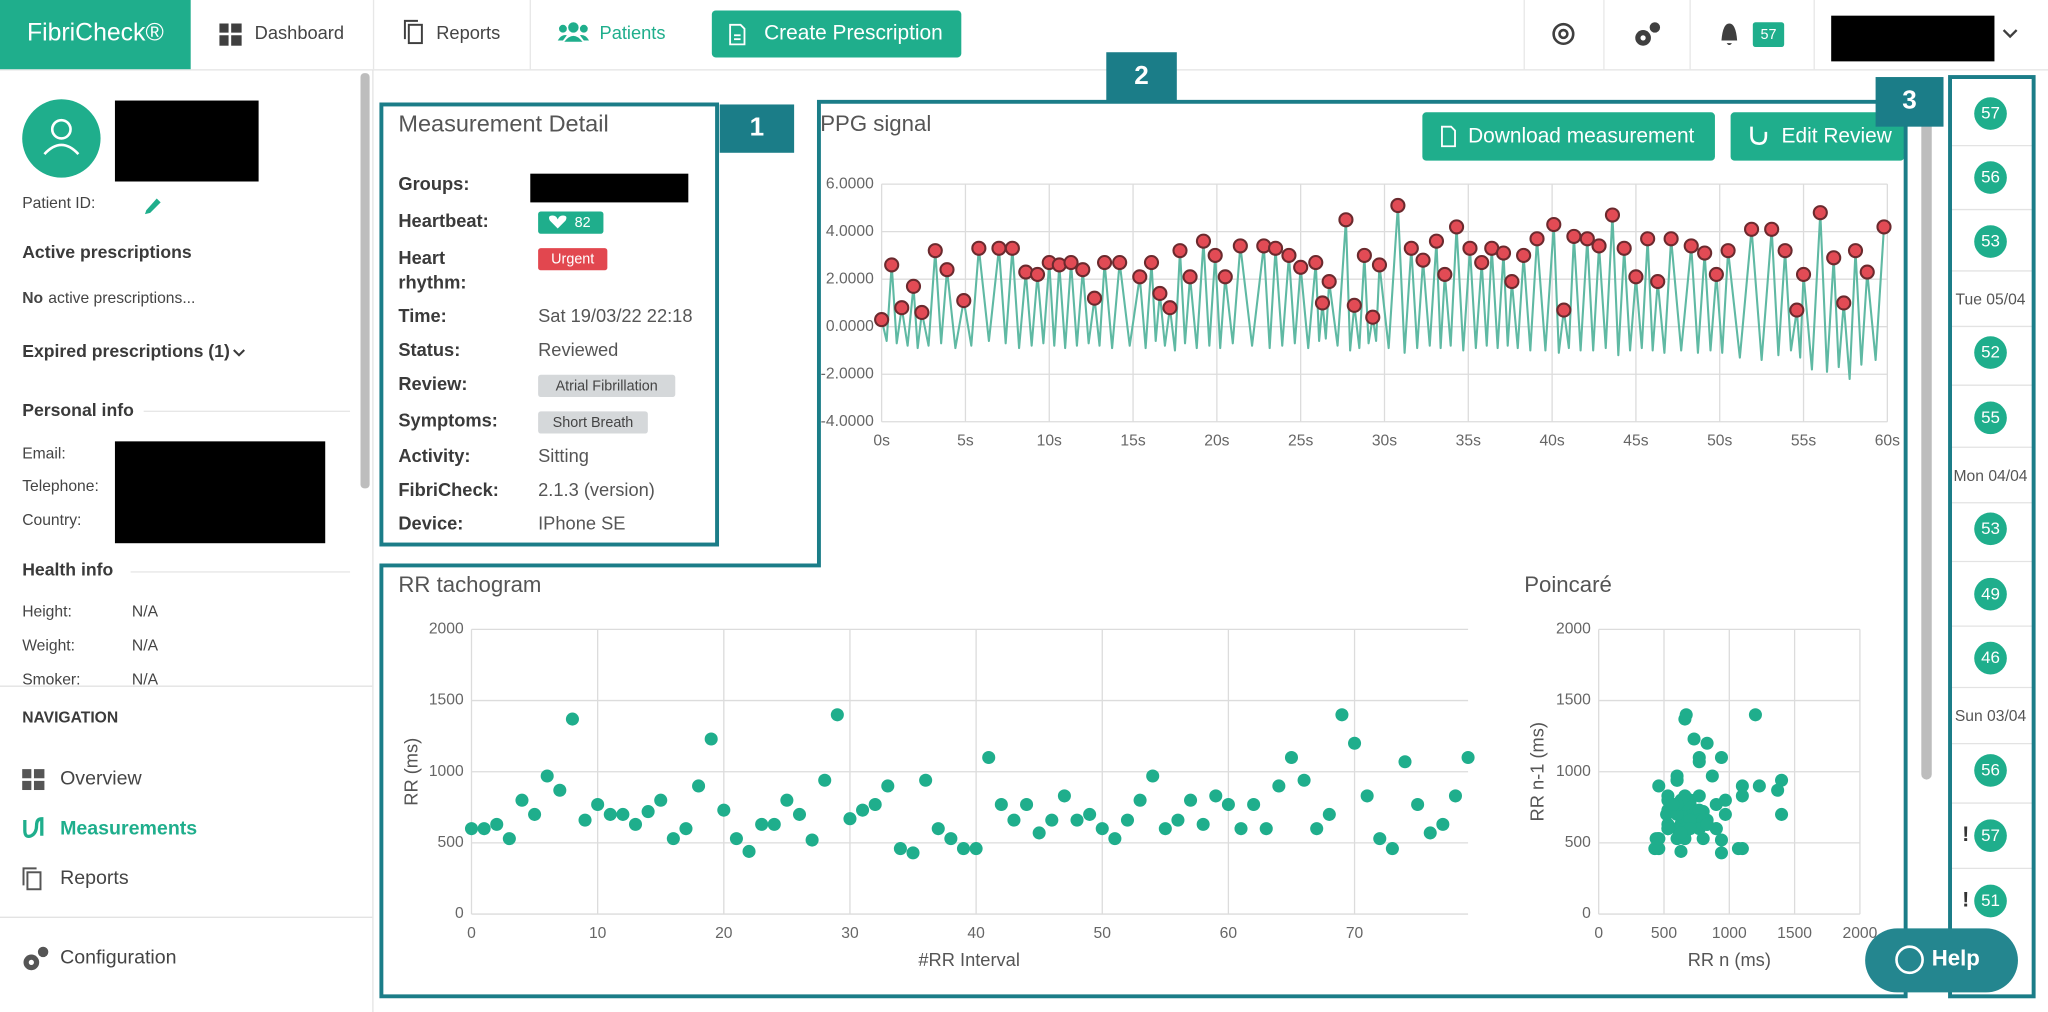 This screenshot has width=2048, height=1012. I want to click on support-icon, so click(1563, 34).